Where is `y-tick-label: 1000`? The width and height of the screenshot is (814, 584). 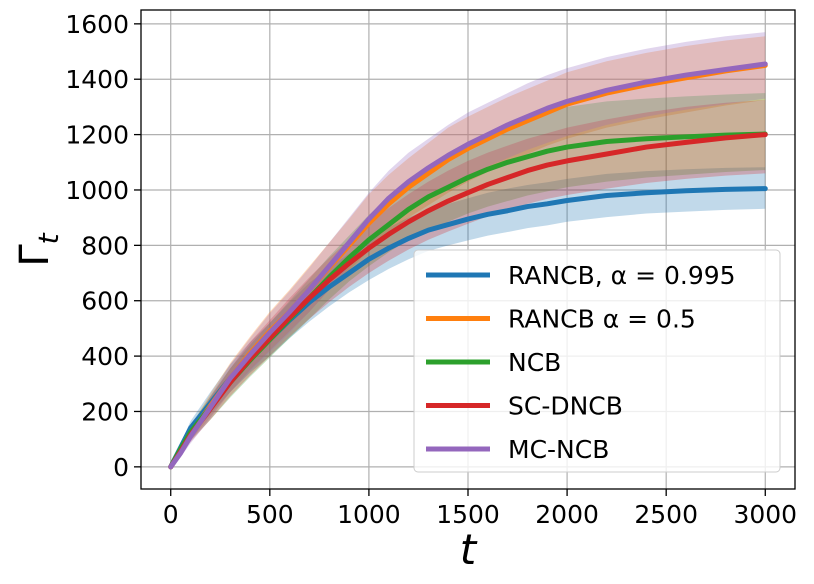 y-tick-label: 1000 is located at coordinates (97, 190).